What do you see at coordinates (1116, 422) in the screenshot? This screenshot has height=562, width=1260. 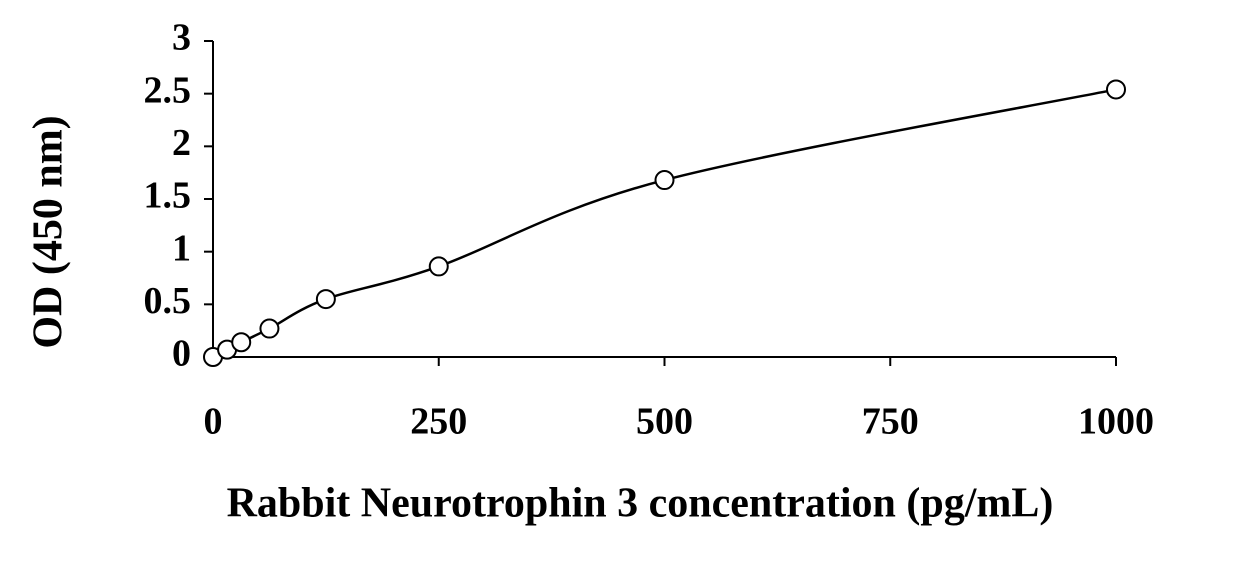 I see `x-tick-label: 1000` at bounding box center [1116, 422].